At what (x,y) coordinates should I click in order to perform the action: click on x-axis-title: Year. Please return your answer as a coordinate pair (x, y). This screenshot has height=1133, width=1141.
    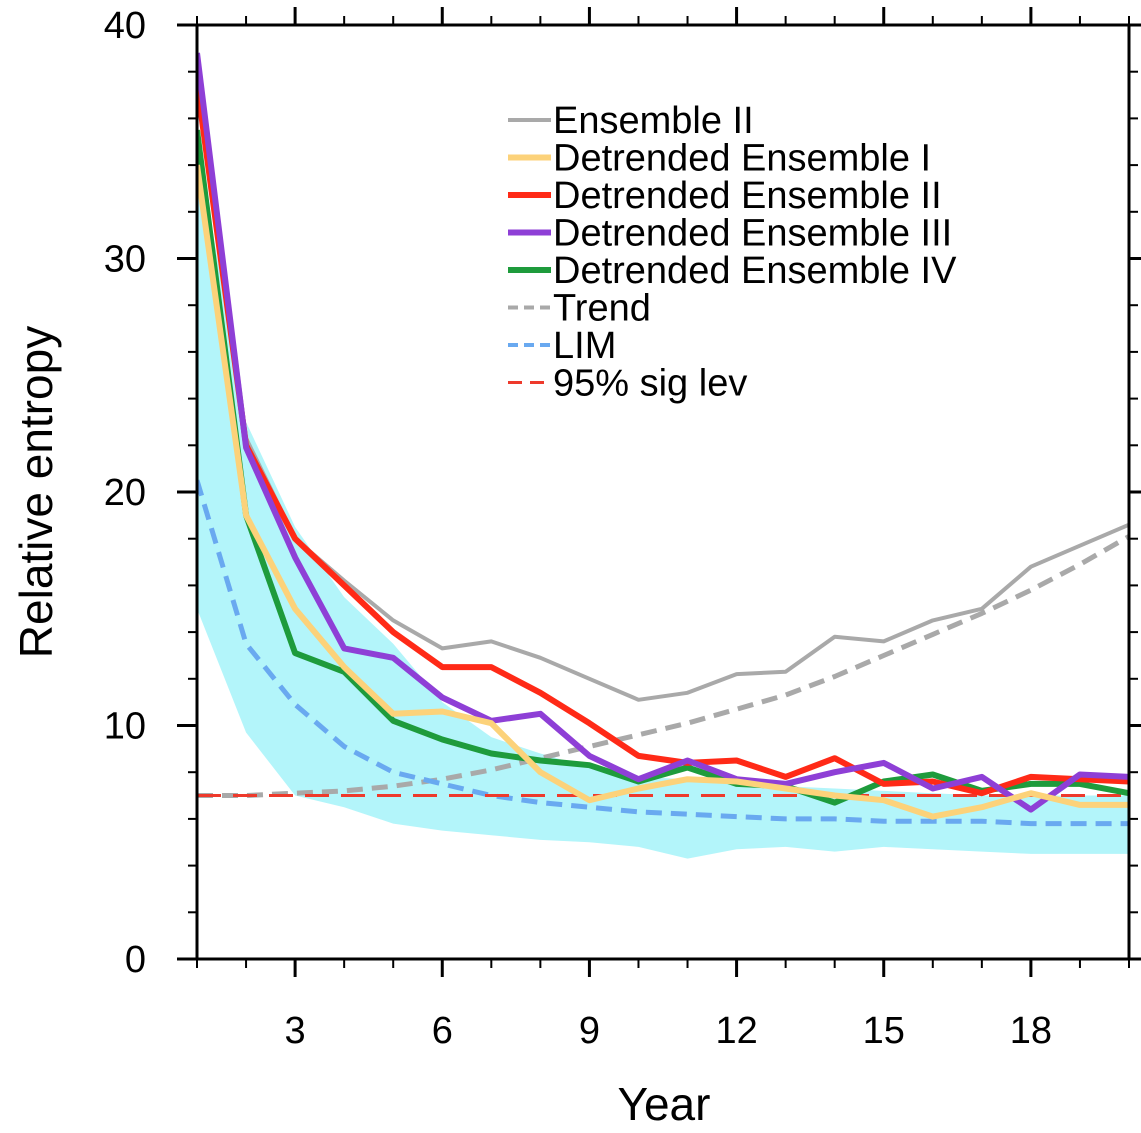
    Looking at the image, I should click on (664, 1104).